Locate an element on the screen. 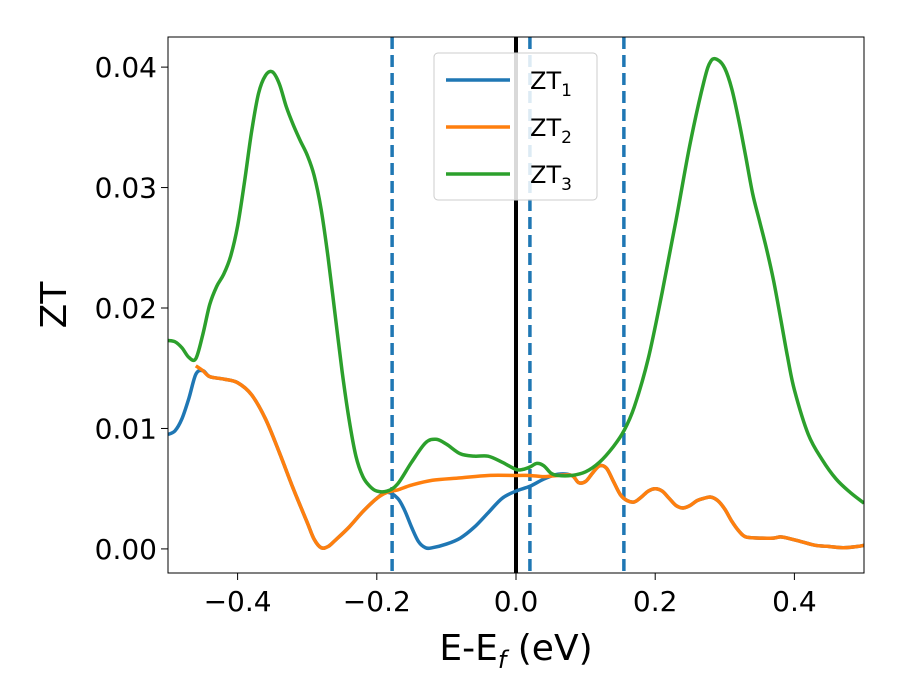  legend-box is located at coordinates (515, 126).